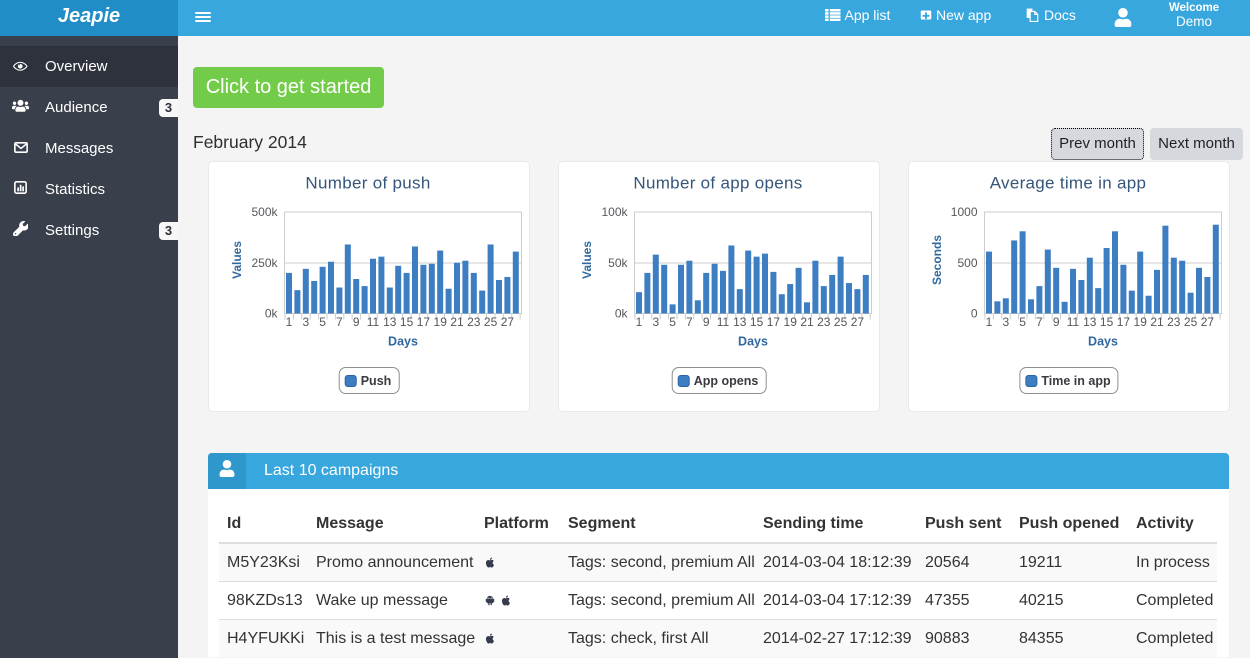  Describe the element at coordinates (614, 212) in the screenshot. I see `svg-text: 100k` at that location.